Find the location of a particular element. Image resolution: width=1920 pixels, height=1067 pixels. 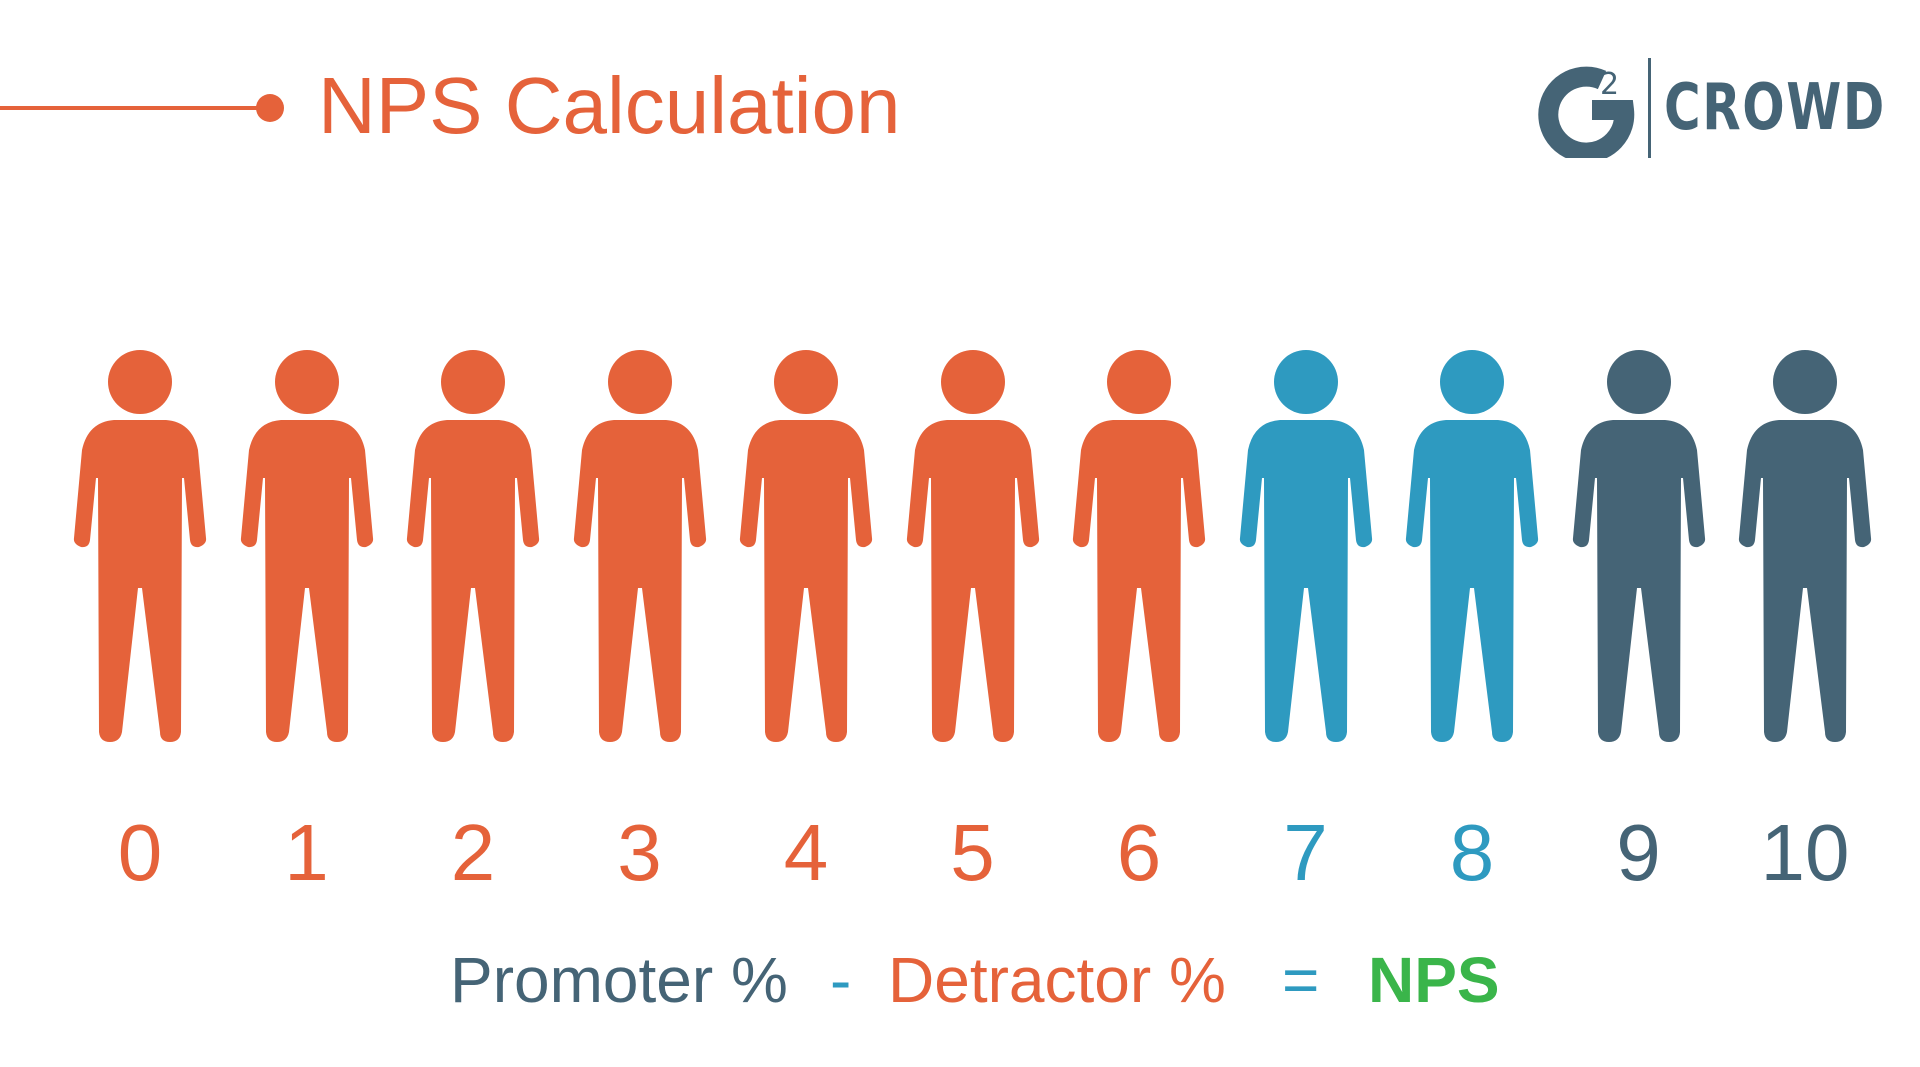

nps-formula: Promoter % - Detractor % = NPS is located at coordinates (960, 985).